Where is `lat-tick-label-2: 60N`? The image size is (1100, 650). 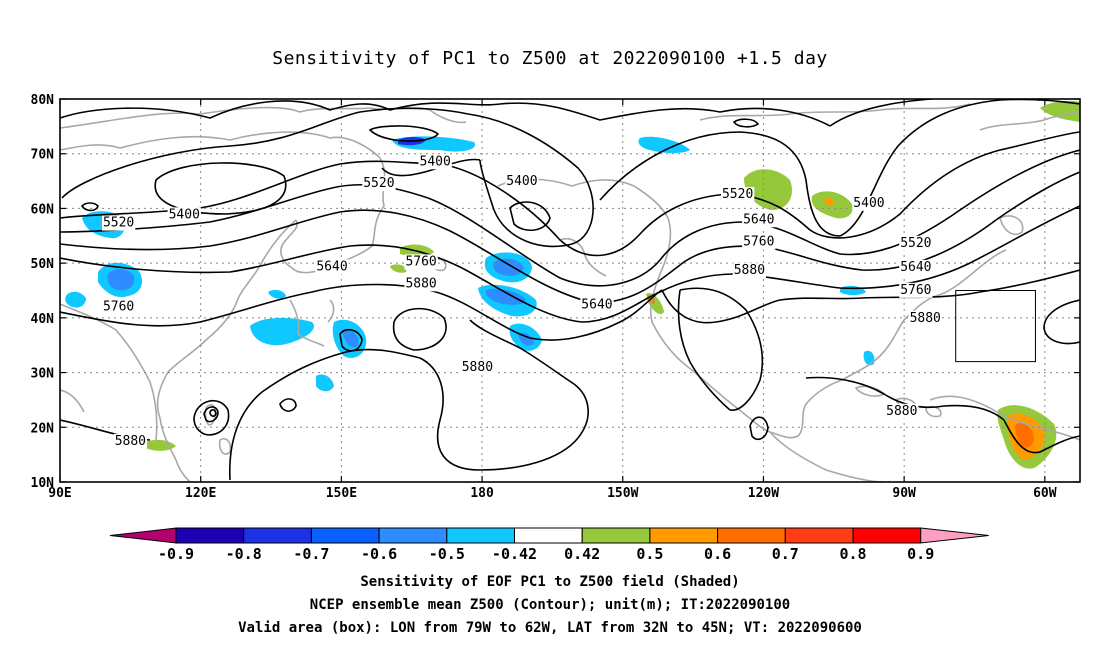
lat-tick-label-2: 60N is located at coordinates (43, 209).